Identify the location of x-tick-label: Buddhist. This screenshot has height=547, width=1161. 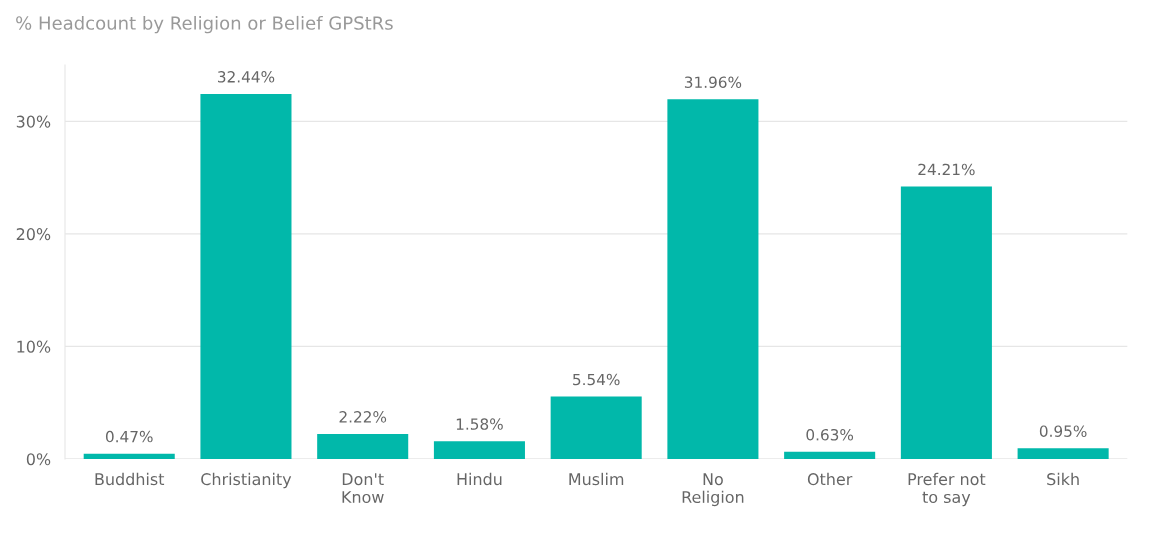
(130, 479).